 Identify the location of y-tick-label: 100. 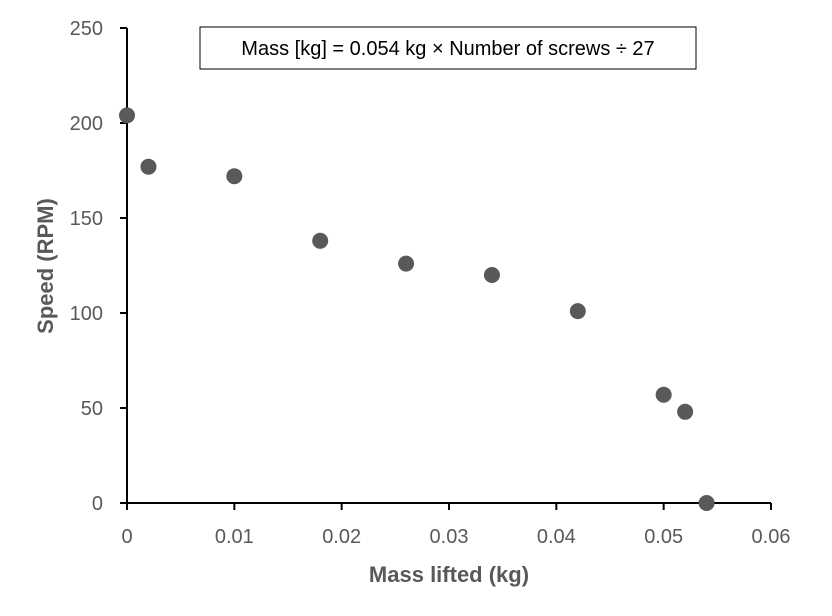
(86, 314).